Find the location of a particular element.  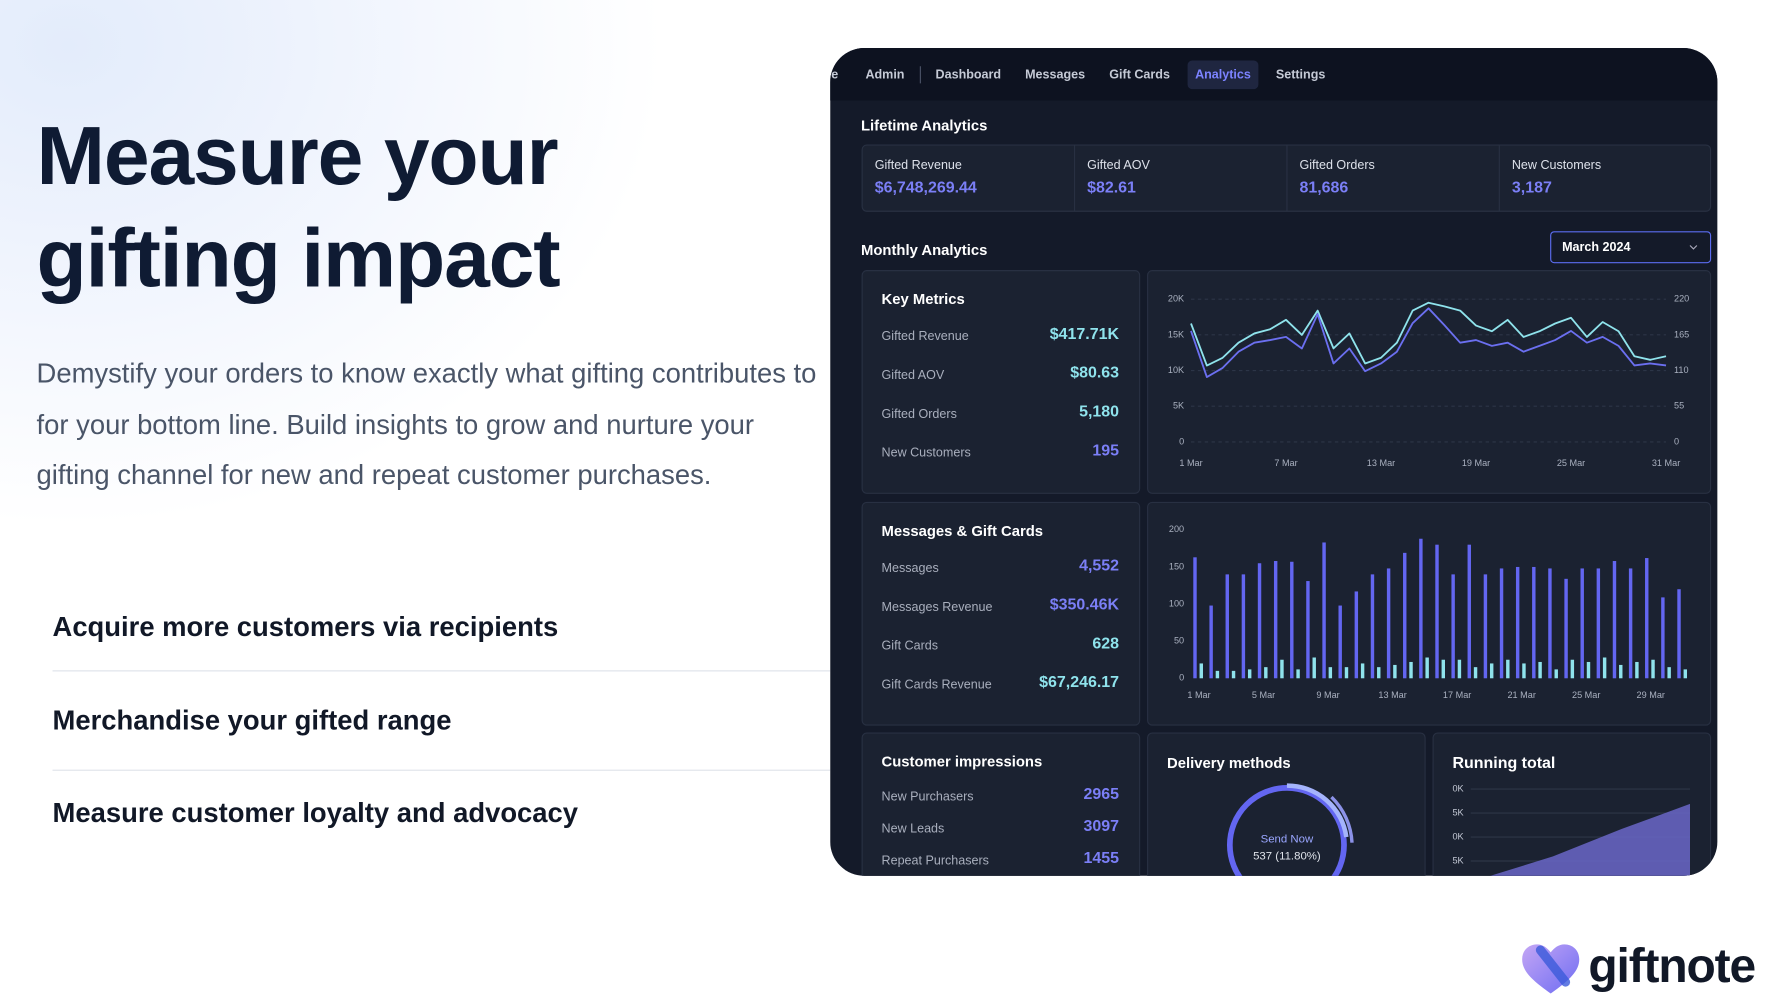

feature: Acquire more customers via recipients is located at coordinates (305, 627).